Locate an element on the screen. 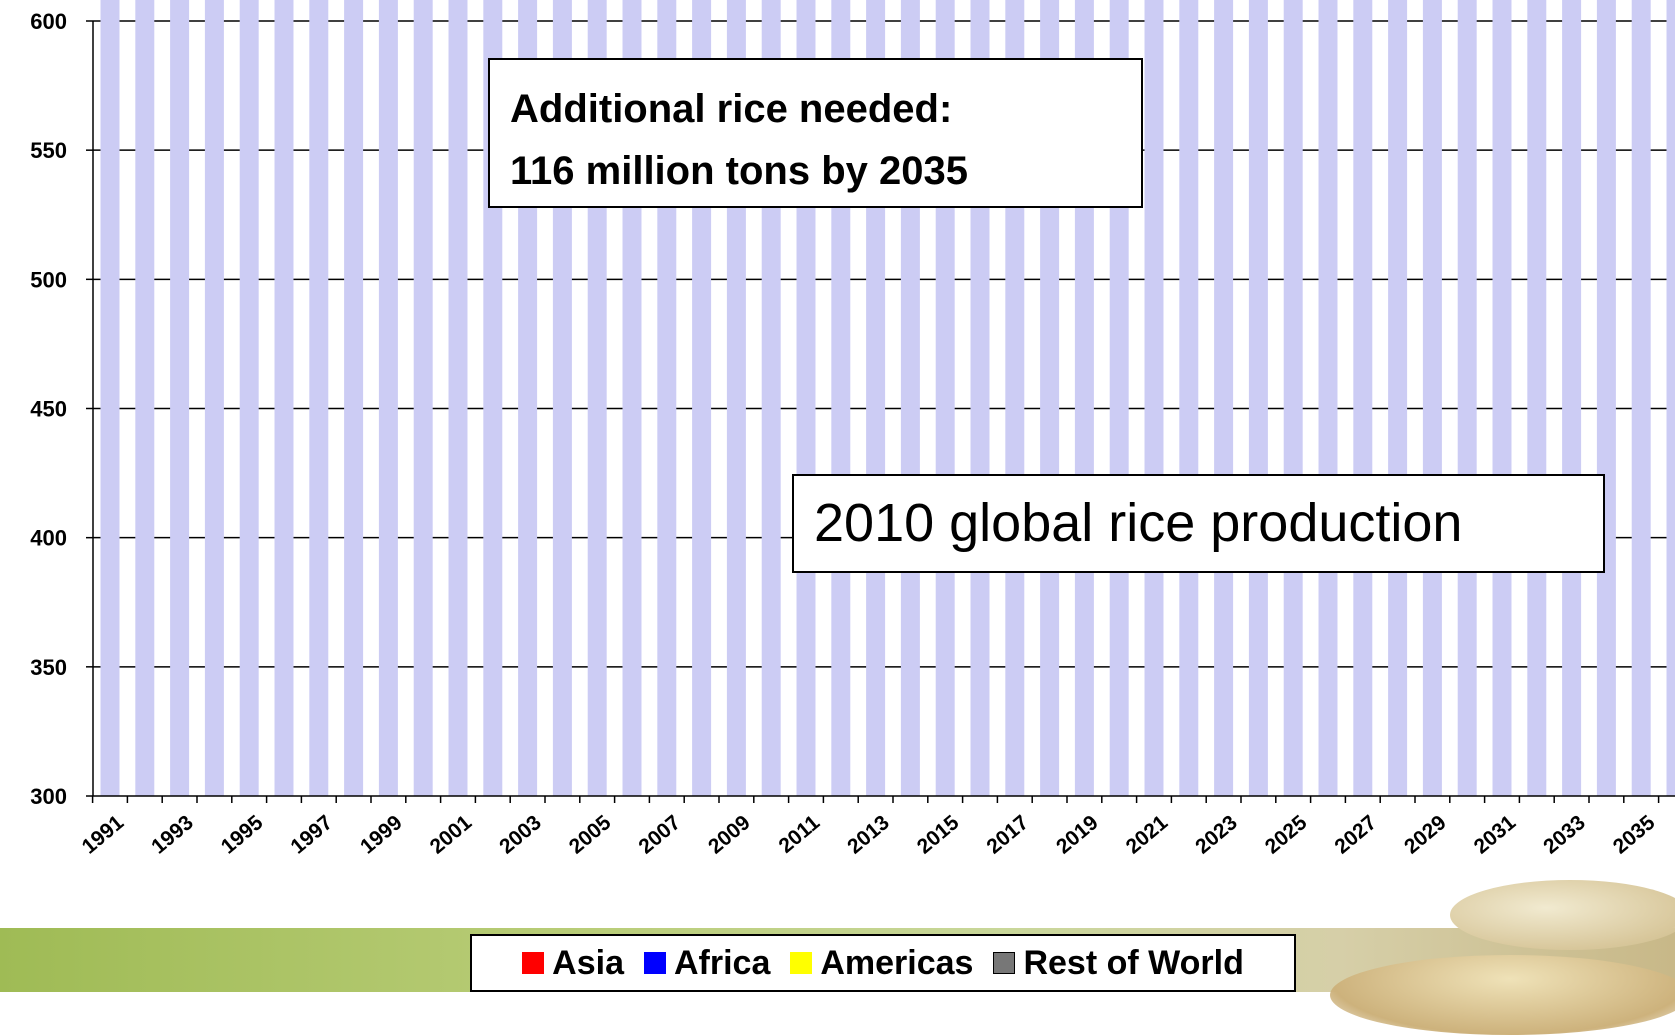 The image size is (1675, 1035). legend: Asia Africa Americas Rest of World is located at coordinates (883, 963).